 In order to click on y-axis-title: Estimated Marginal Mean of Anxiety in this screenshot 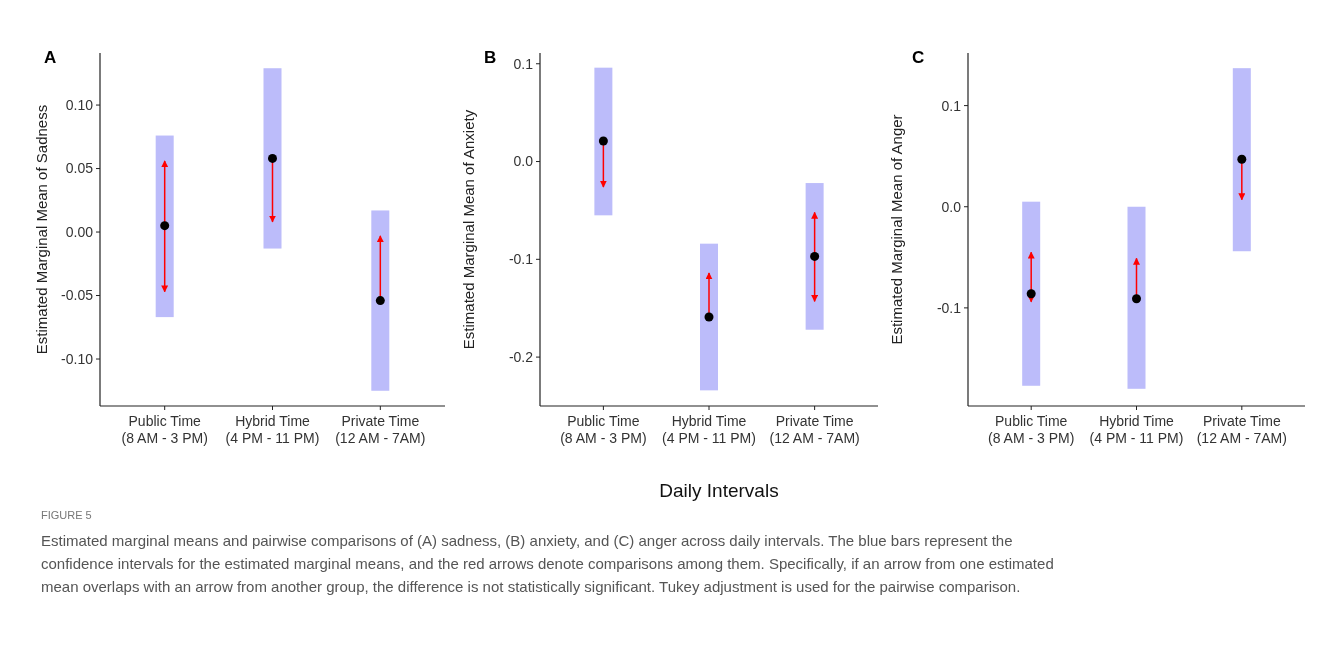, I will do `click(468, 229)`.